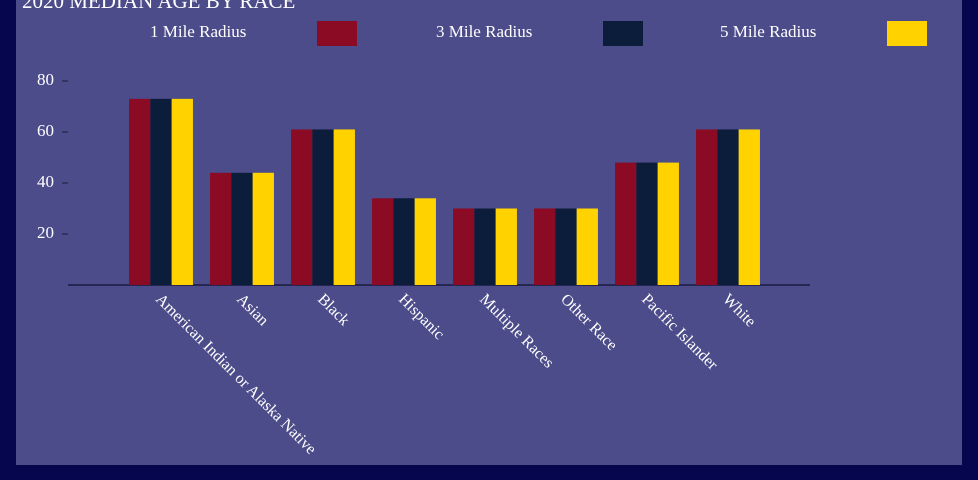  What do you see at coordinates (45, 79) in the screenshot?
I see `y-tick-label: 80` at bounding box center [45, 79].